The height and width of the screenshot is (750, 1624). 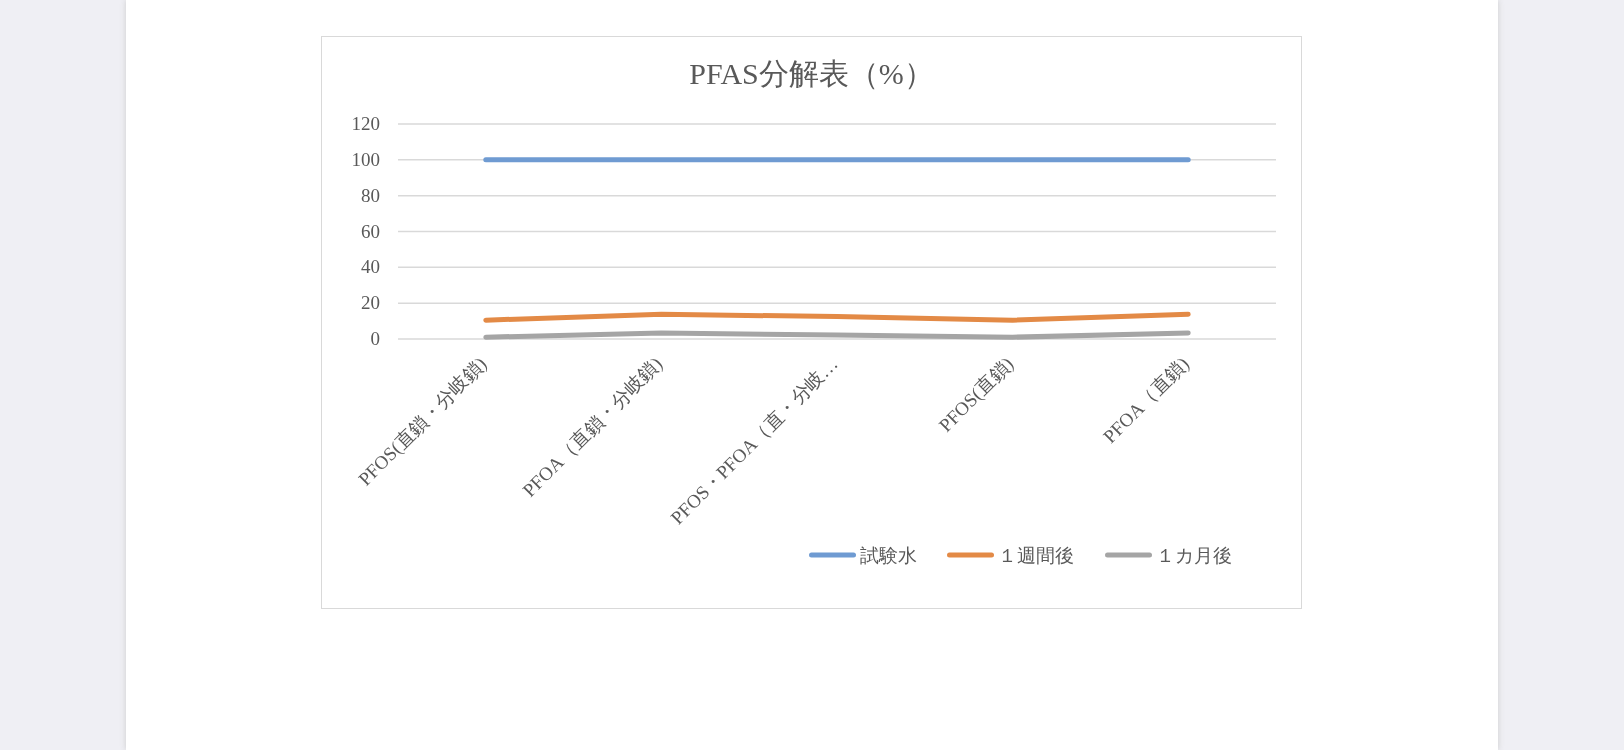 What do you see at coordinates (370, 267) in the screenshot?
I see `y-tick-label: 40` at bounding box center [370, 267].